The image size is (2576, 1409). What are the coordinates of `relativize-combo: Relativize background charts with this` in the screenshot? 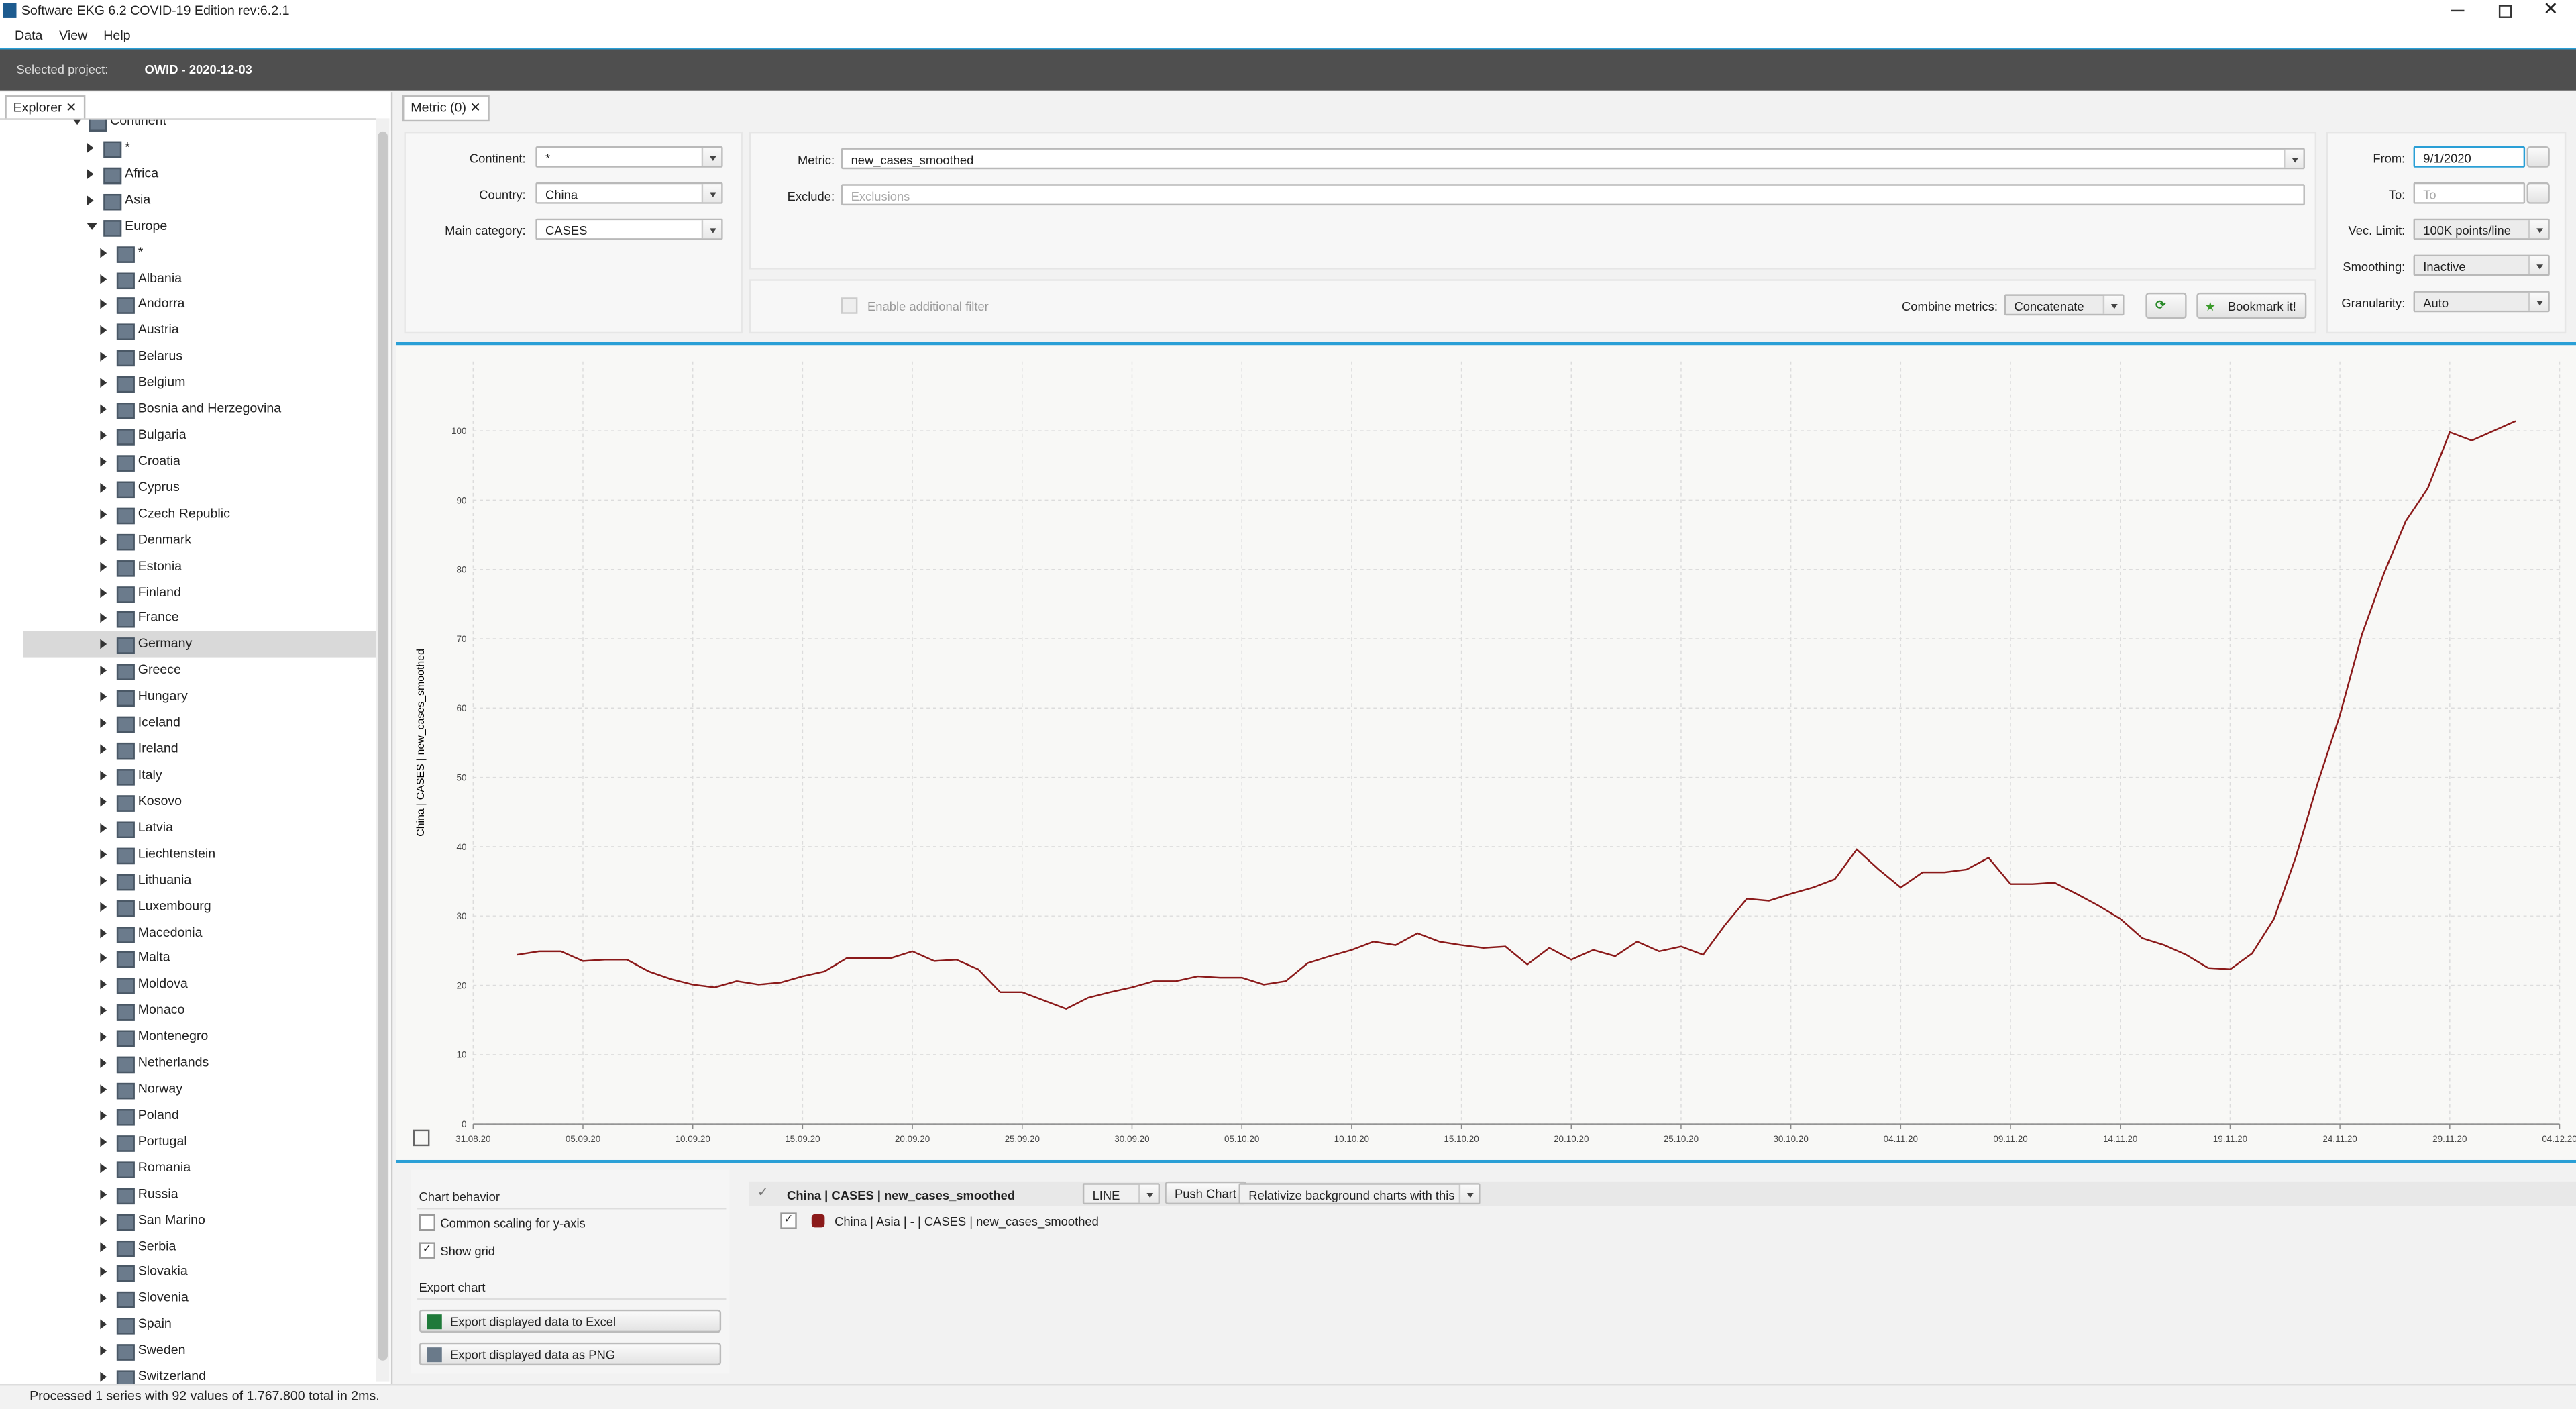 It's located at (1359, 1194).